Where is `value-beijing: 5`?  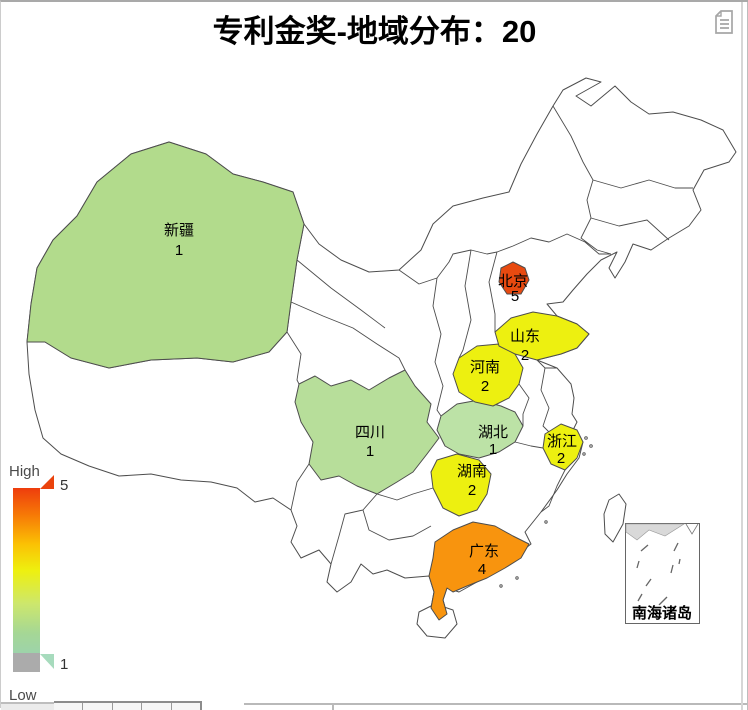 value-beijing: 5 is located at coordinates (515, 296).